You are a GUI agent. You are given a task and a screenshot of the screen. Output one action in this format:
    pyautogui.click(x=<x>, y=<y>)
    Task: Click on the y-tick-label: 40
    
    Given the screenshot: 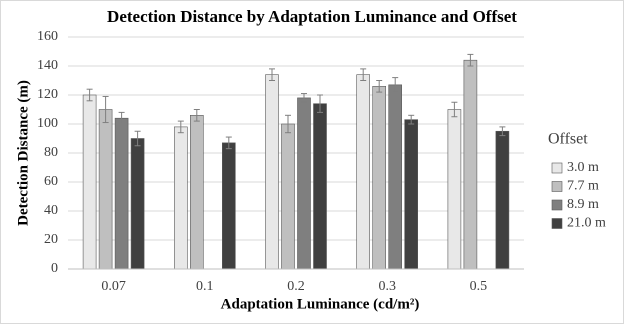 What is the action you would take?
    pyautogui.click(x=51, y=210)
    